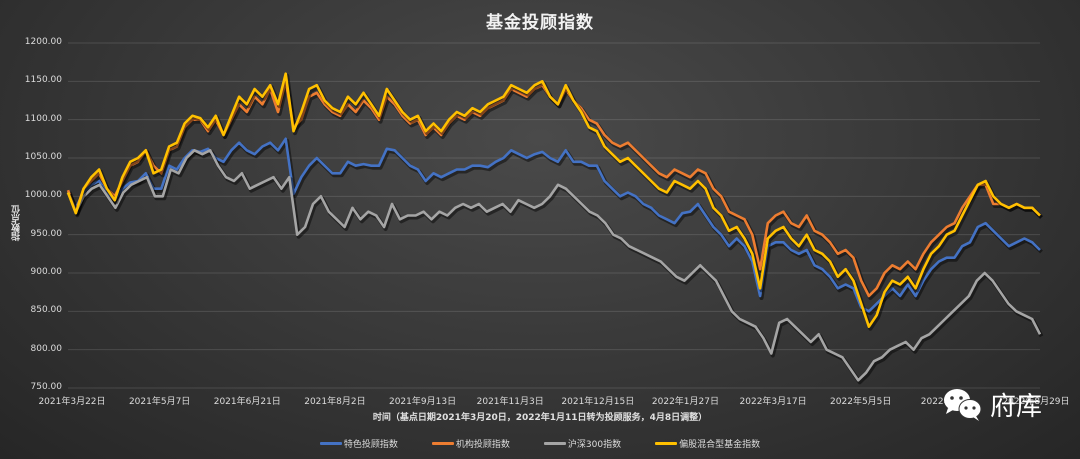 The image size is (1080, 459). What do you see at coordinates (422, 402) in the screenshot?
I see `x-tick-label: 2021年9月13日` at bounding box center [422, 402].